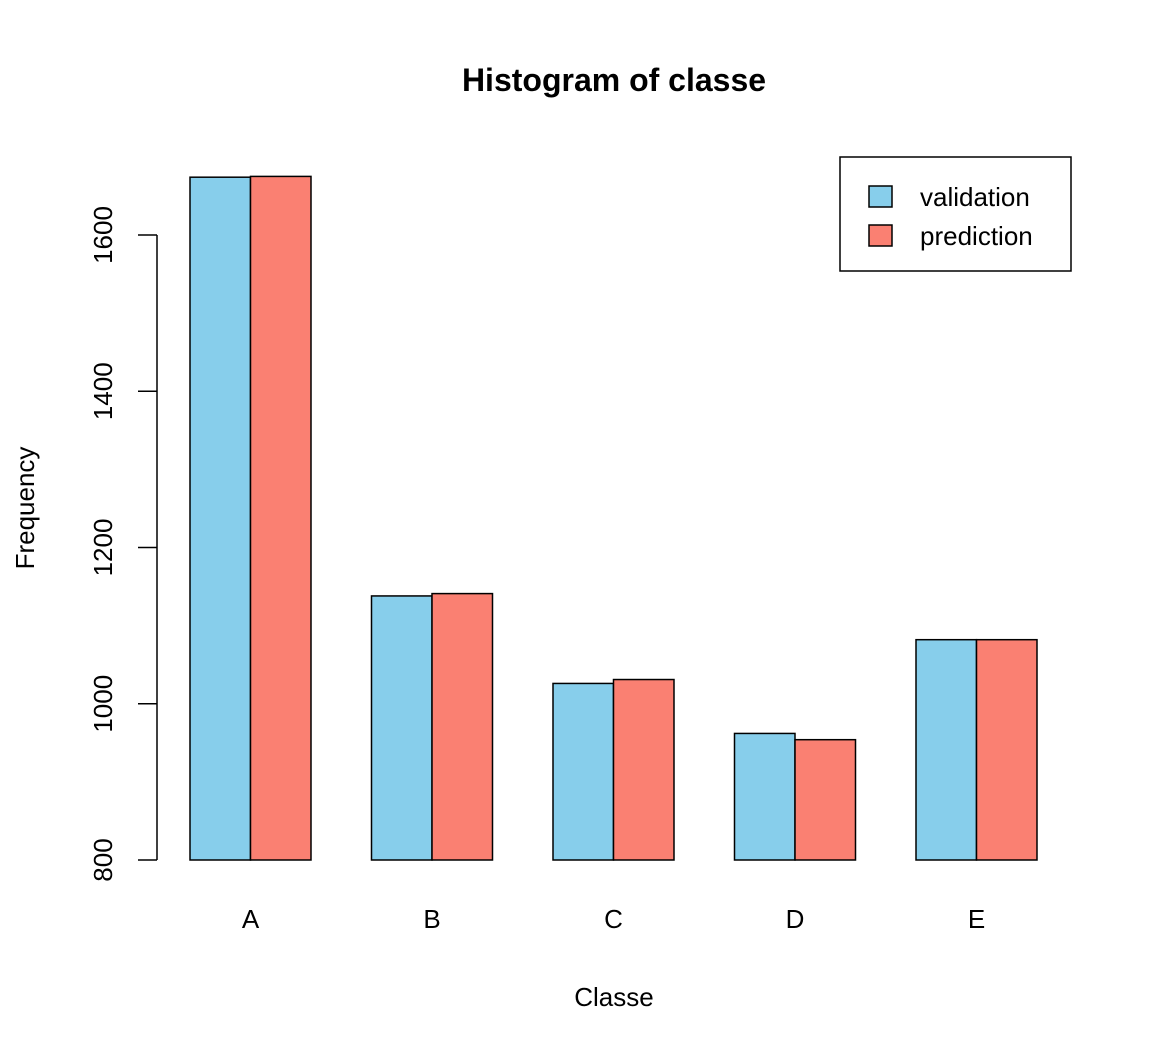 Image resolution: width=1152 pixels, height=1056 pixels. Describe the element at coordinates (25, 508) in the screenshot. I see `y-axis-label: Frequency` at that location.